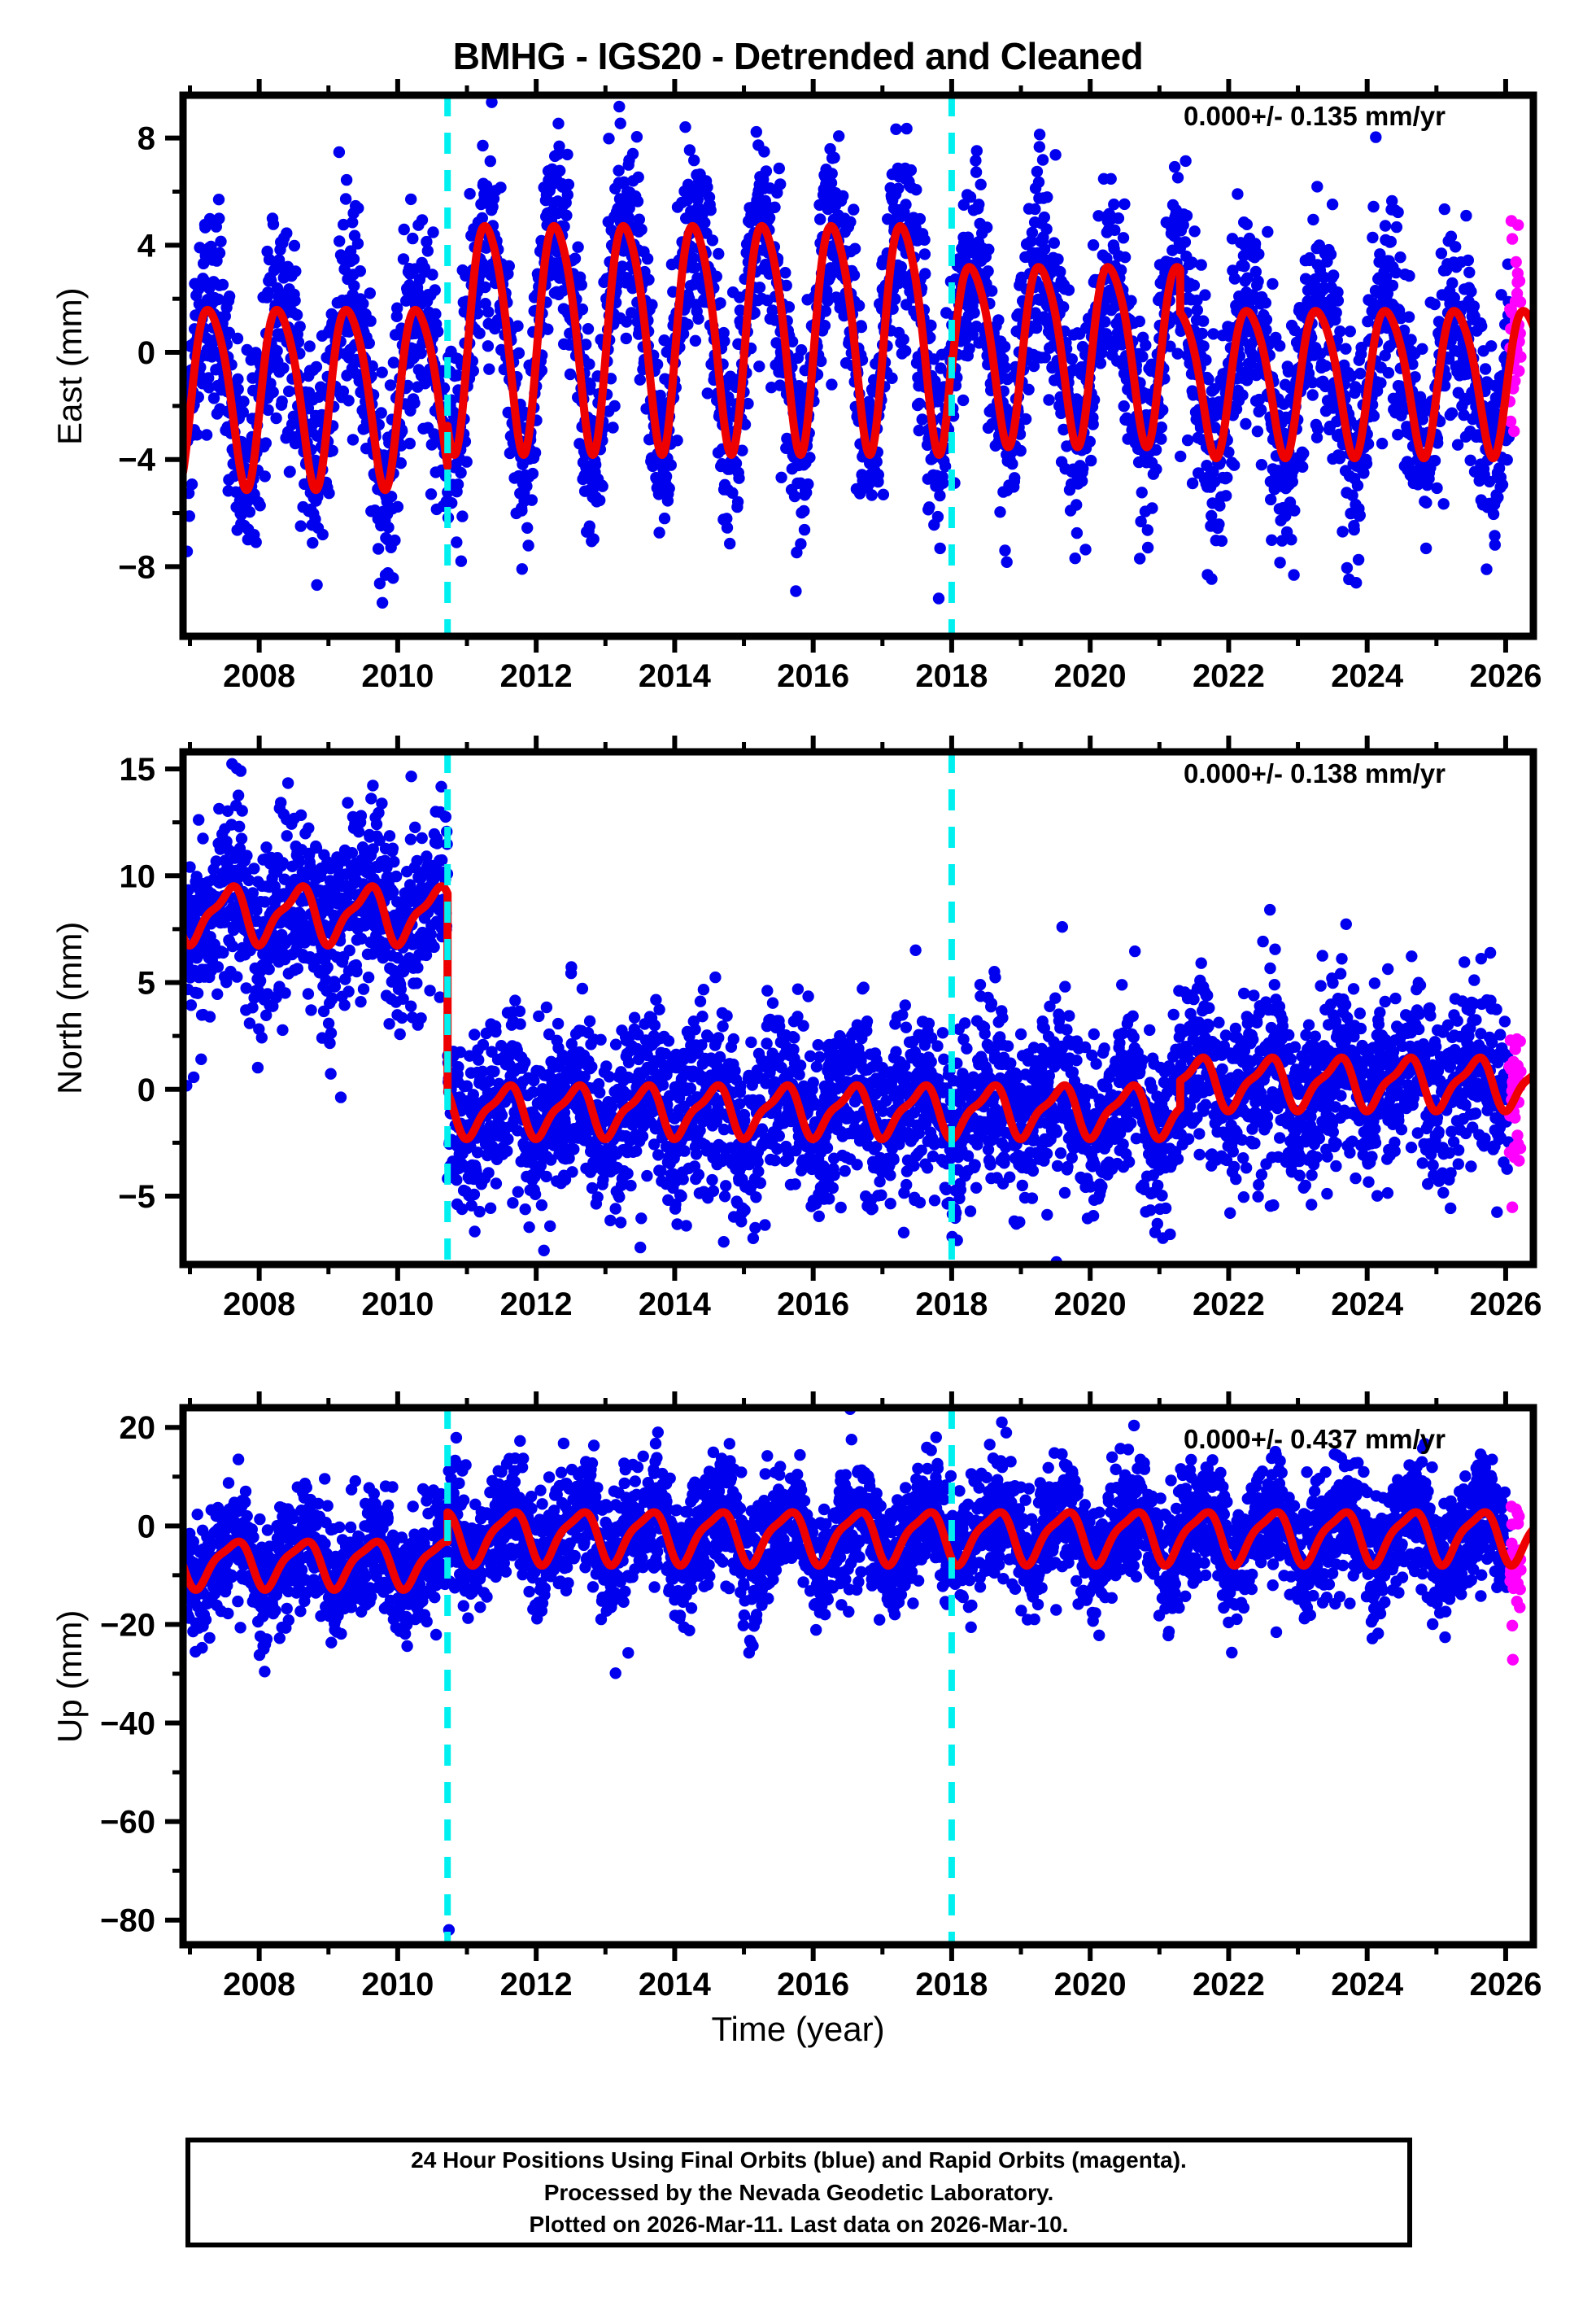  What do you see at coordinates (798, 56) in the screenshot?
I see `page-title: BMHG - IGS20 - Detrended and Cleaned` at bounding box center [798, 56].